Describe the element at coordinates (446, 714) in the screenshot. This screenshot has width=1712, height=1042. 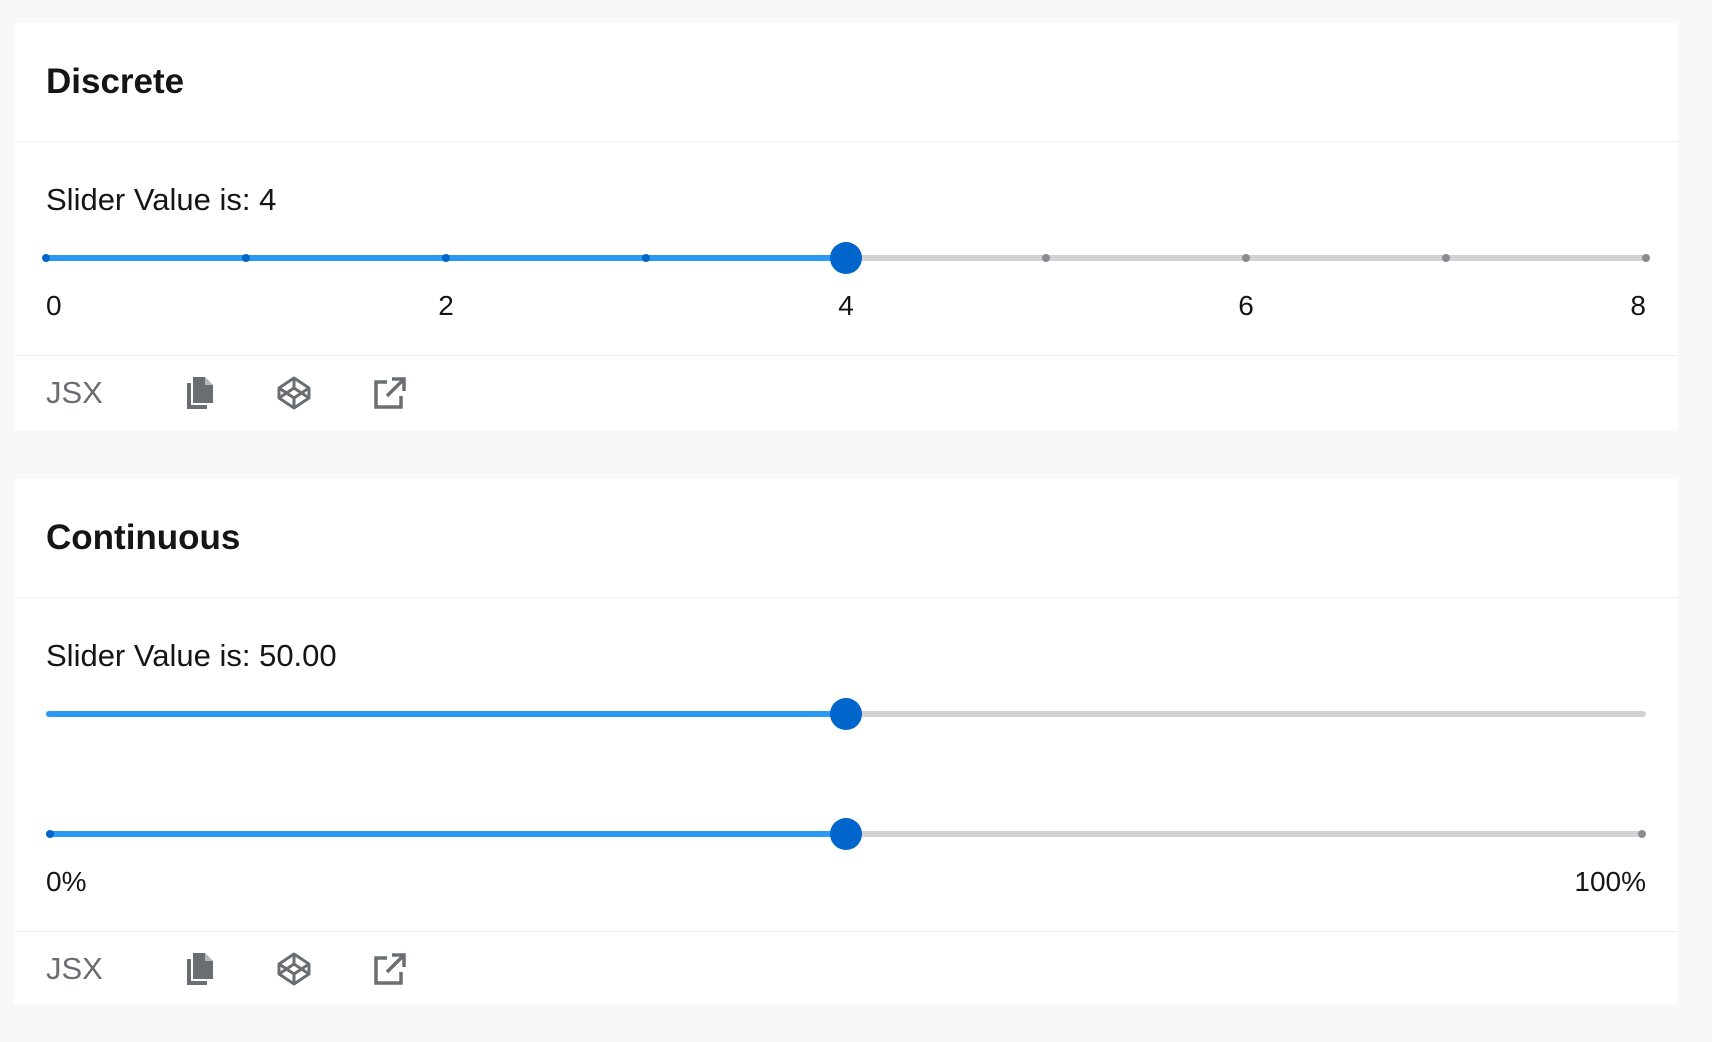
I see `continuous-slider-fill` at that location.